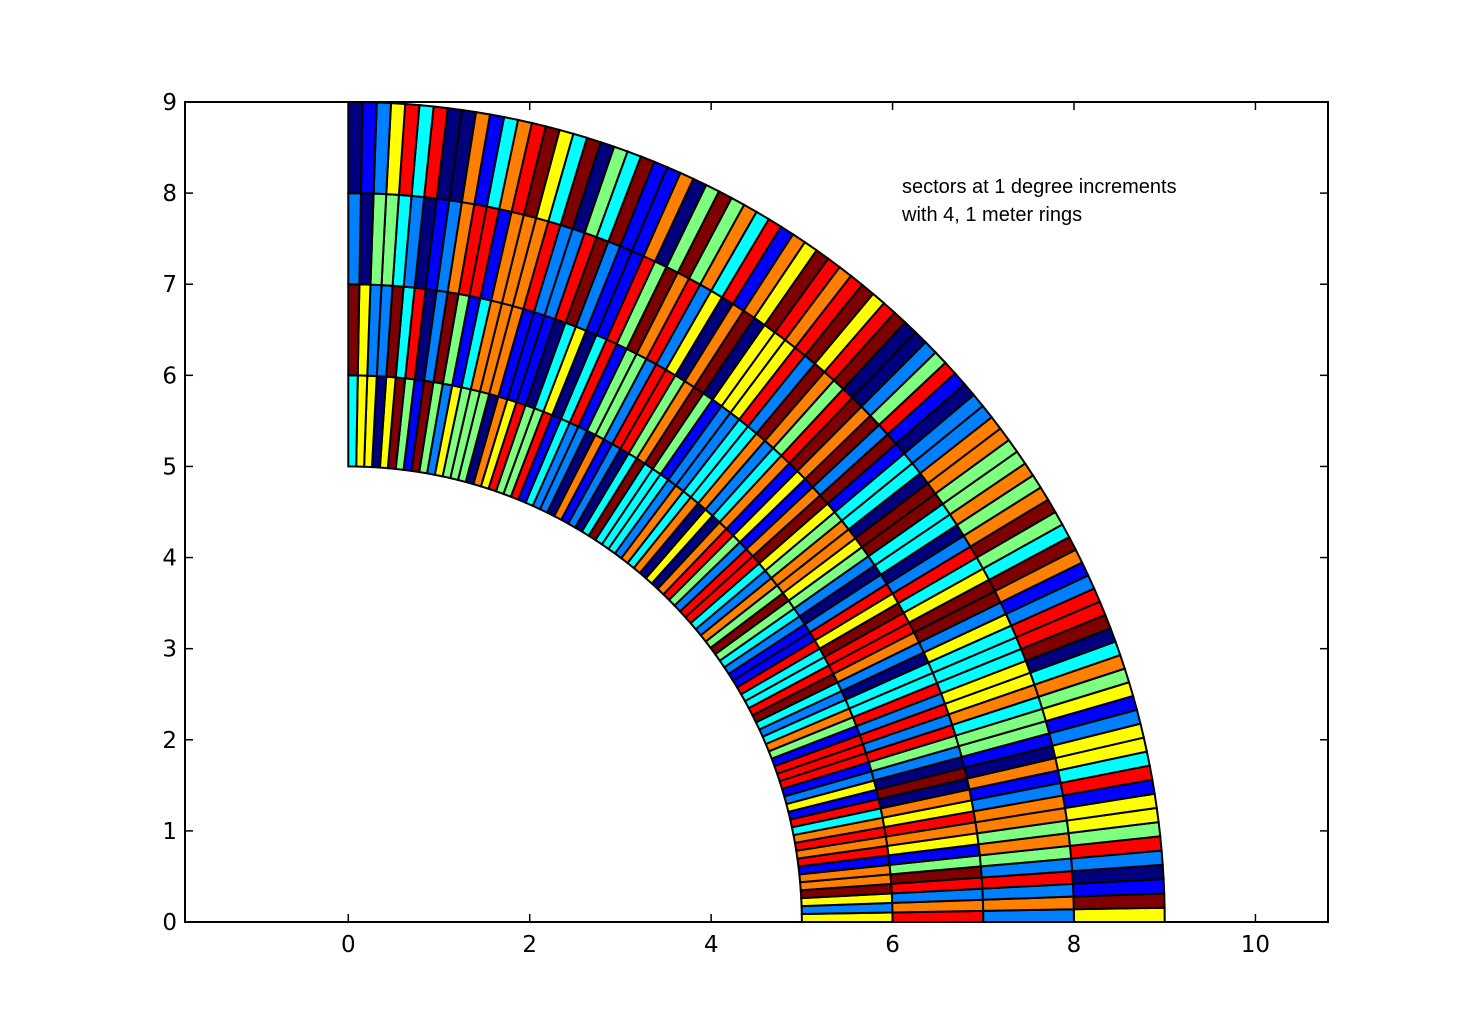  What do you see at coordinates (169, 194) in the screenshot?
I see `y-tick-label: 8` at bounding box center [169, 194].